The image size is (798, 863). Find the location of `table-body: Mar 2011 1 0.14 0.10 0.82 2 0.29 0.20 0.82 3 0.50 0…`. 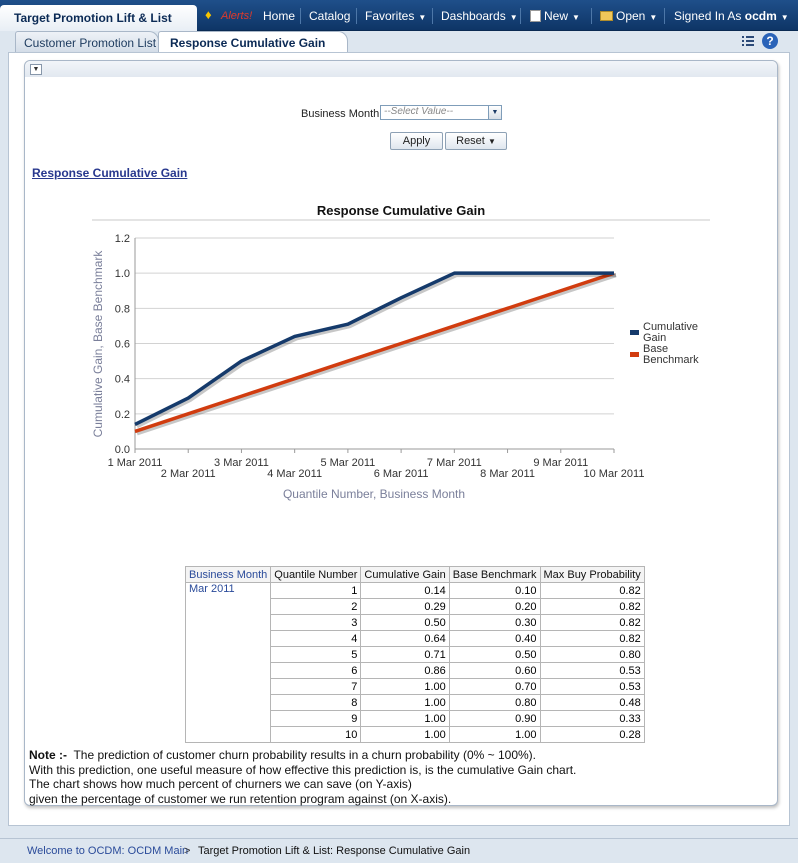

table-body: Mar 2011 1 0.14 0.10 0.82 2 0.29 0.20 0.82 3 0.50 0… is located at coordinates (414, 662).